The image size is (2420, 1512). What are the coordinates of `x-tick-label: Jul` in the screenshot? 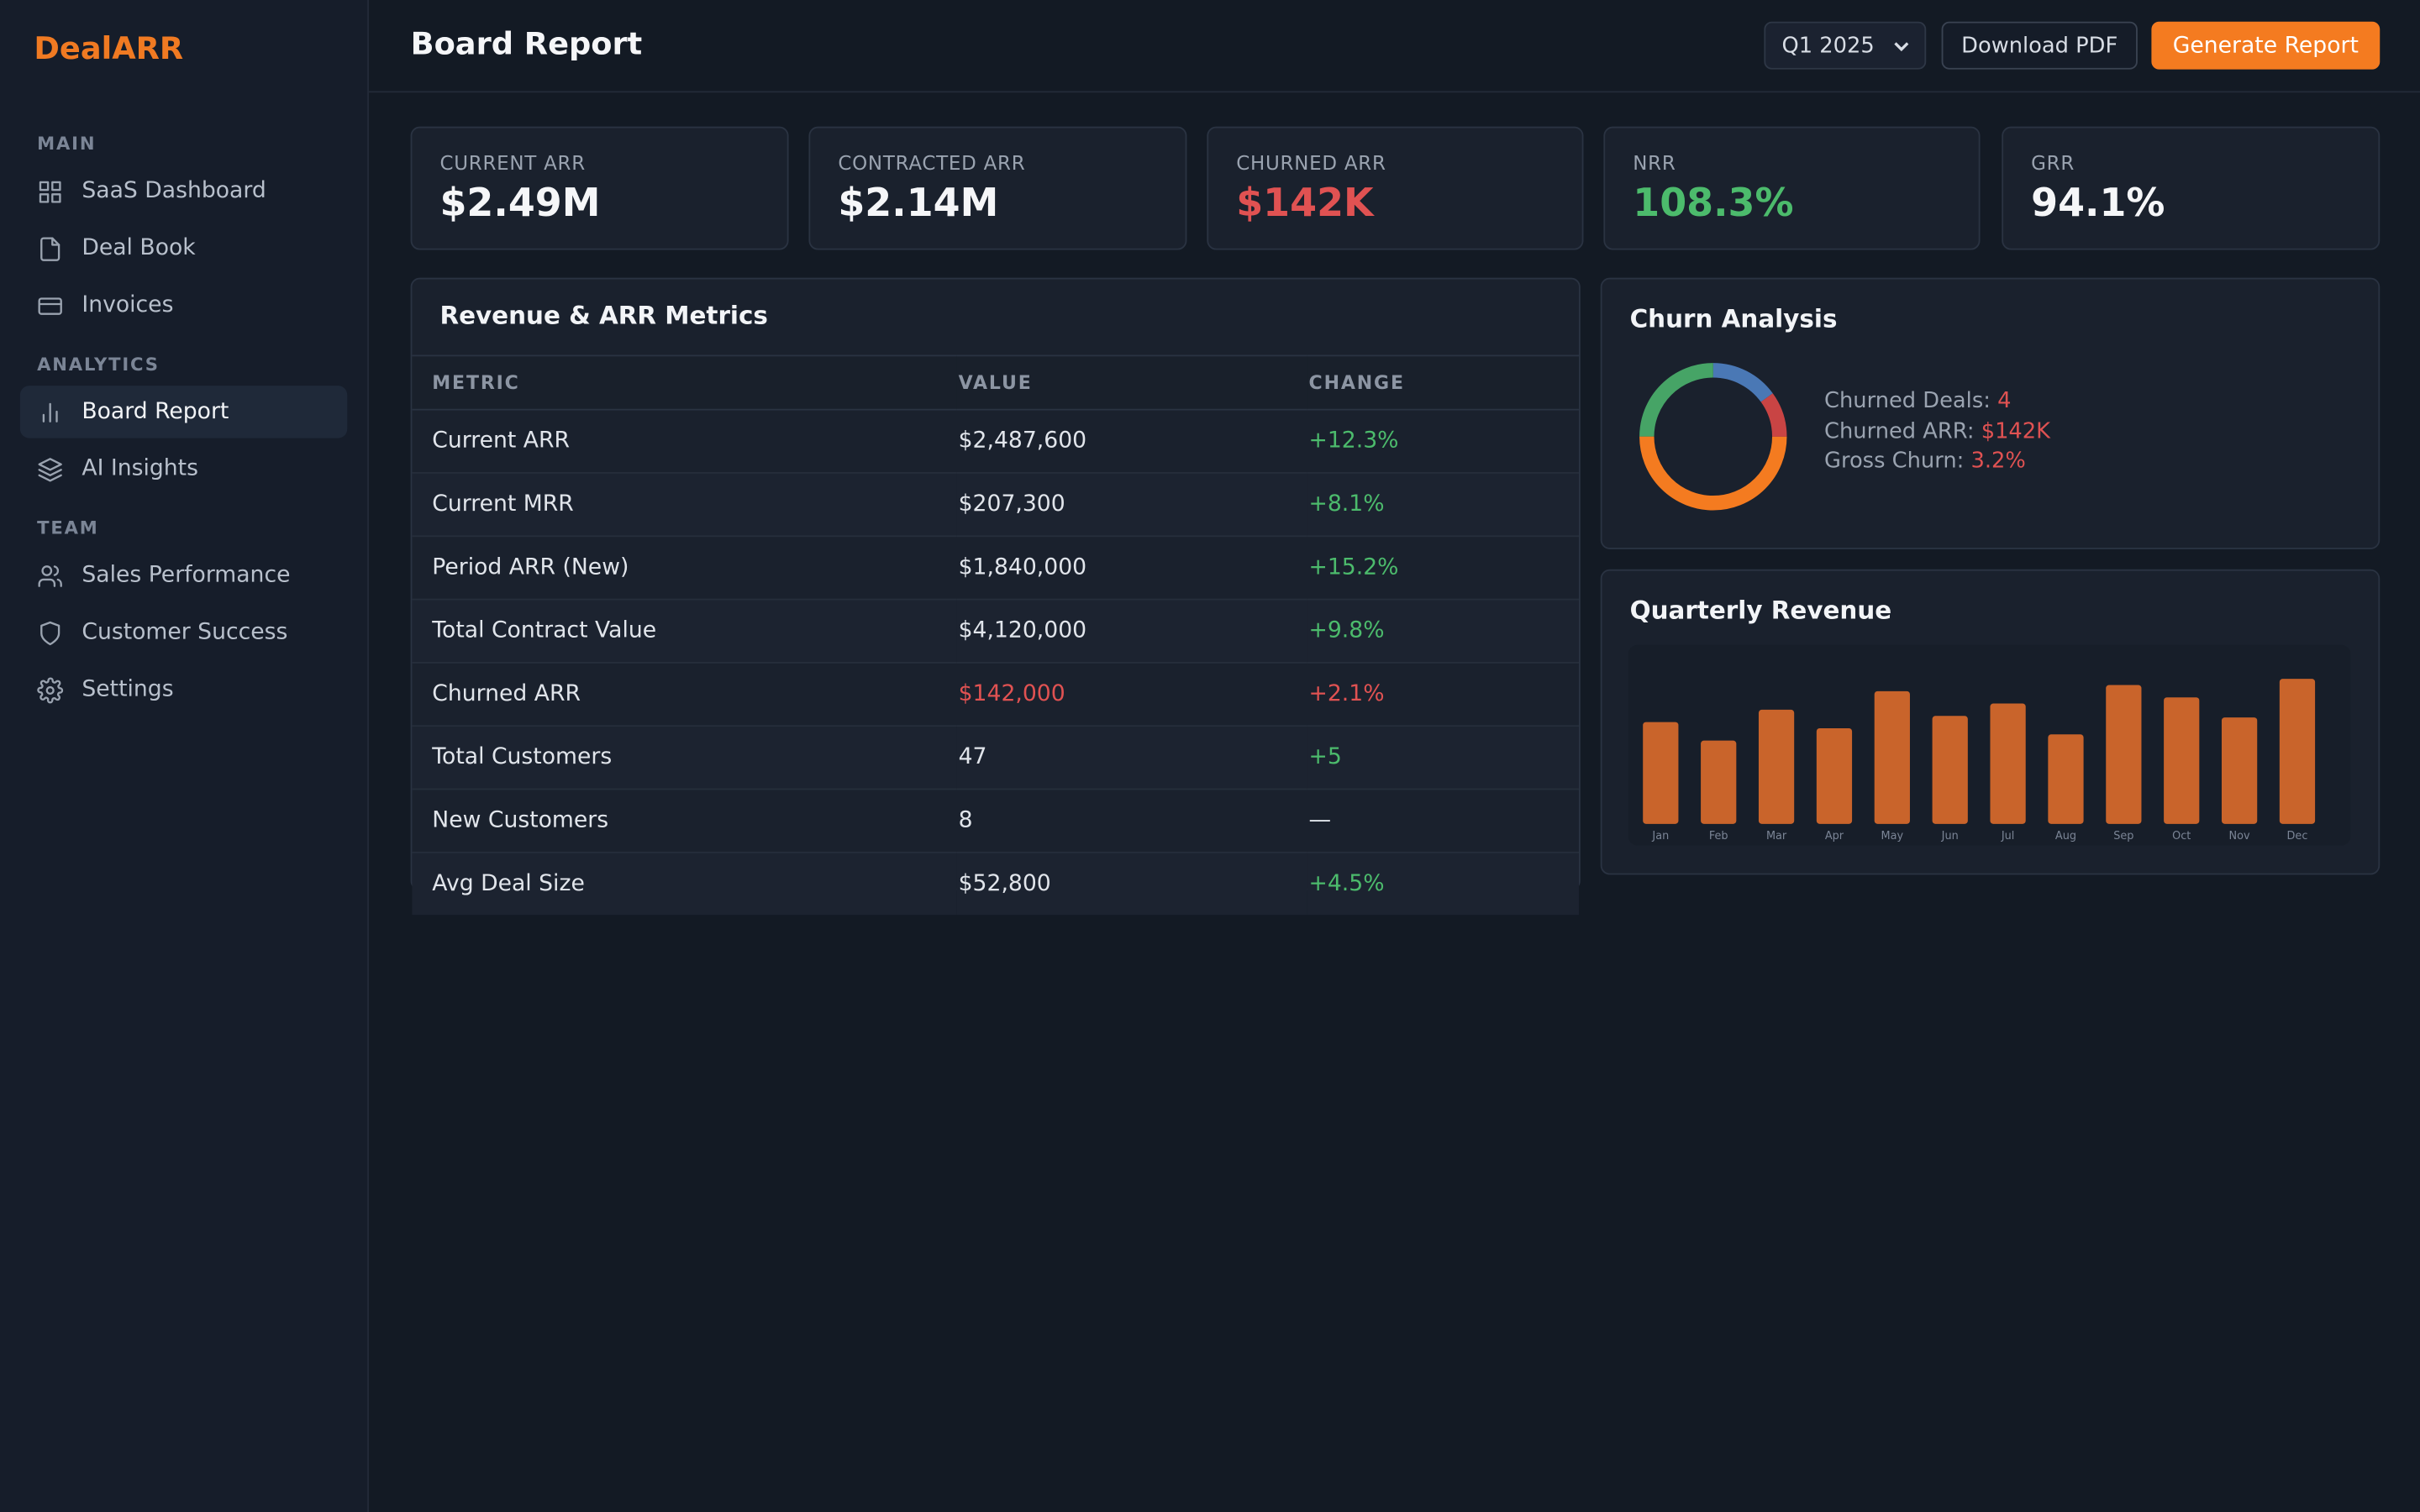 It's located at (2008, 836).